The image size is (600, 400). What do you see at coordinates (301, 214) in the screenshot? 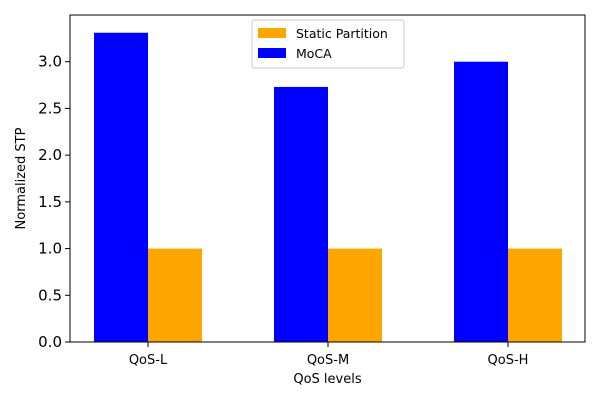
I see `bar-moca-qos-m` at bounding box center [301, 214].